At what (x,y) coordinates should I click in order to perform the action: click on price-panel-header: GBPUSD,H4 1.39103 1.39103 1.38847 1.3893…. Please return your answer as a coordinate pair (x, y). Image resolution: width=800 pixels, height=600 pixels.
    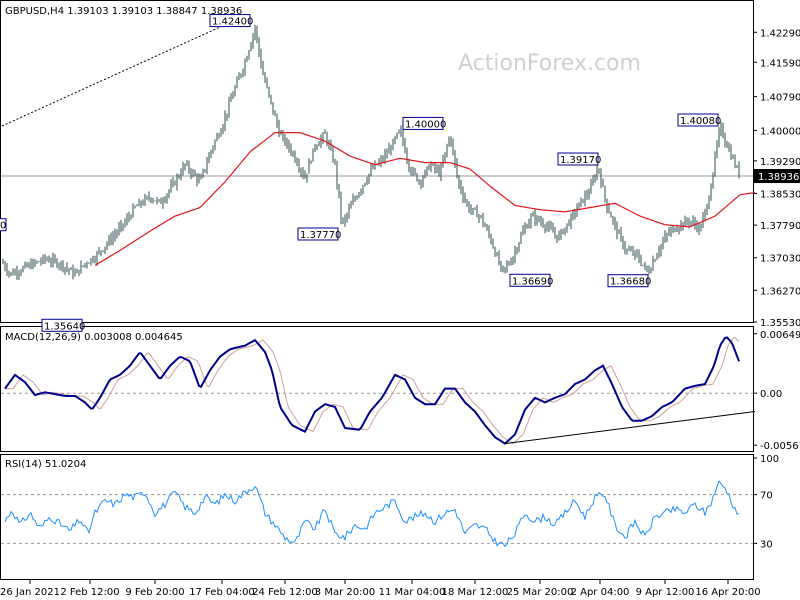
    Looking at the image, I should click on (123, 11).